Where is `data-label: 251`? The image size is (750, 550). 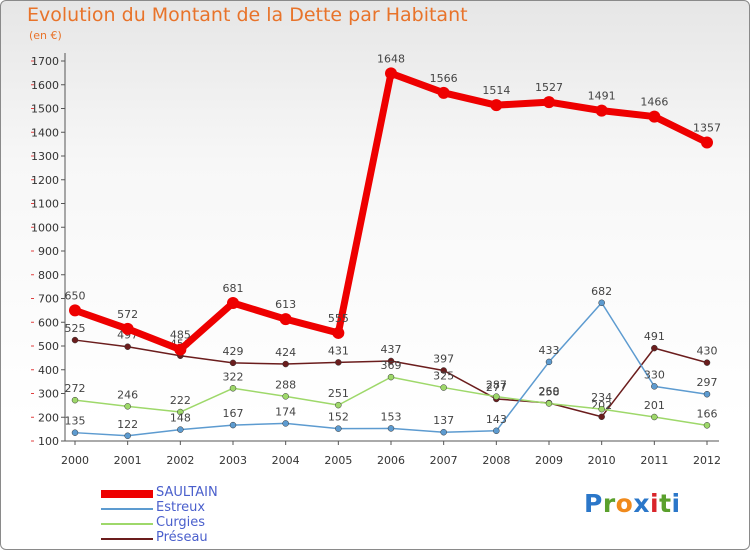
data-label: 251 is located at coordinates (338, 393).